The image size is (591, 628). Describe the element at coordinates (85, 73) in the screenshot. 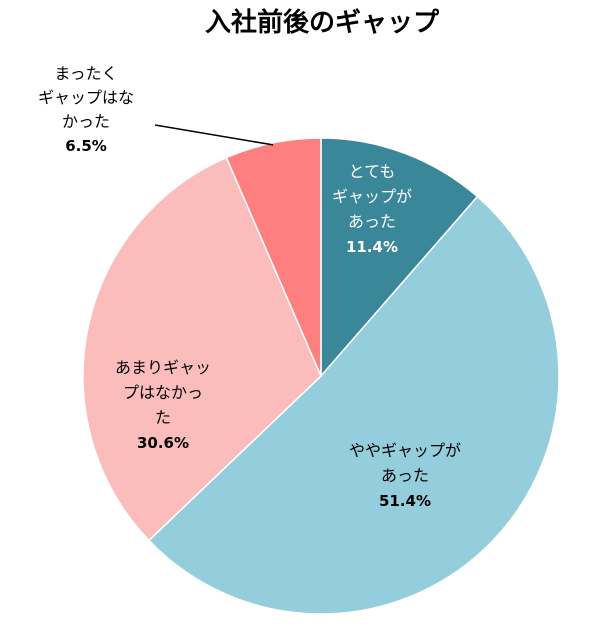

I see `slice-label-line: まったく` at that location.